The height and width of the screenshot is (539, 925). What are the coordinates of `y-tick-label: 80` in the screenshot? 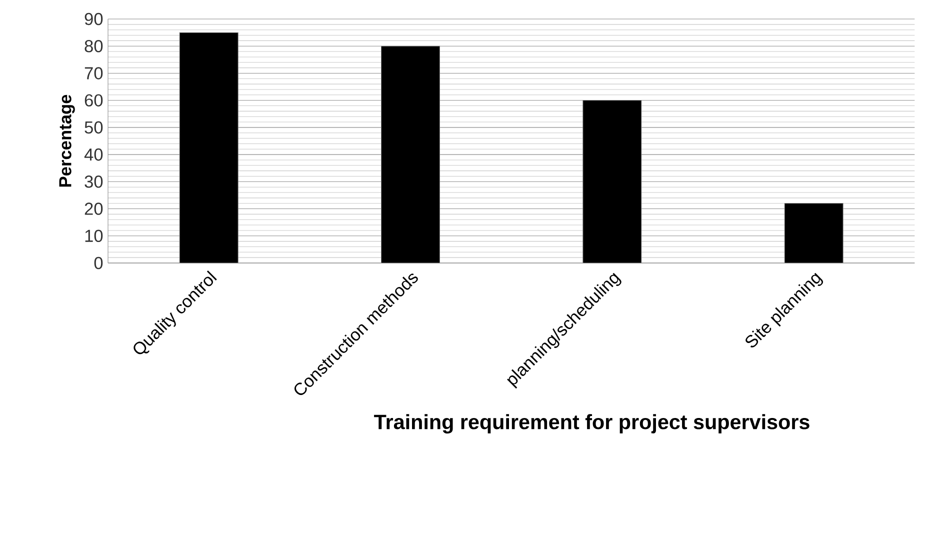 It's located at (93, 46).